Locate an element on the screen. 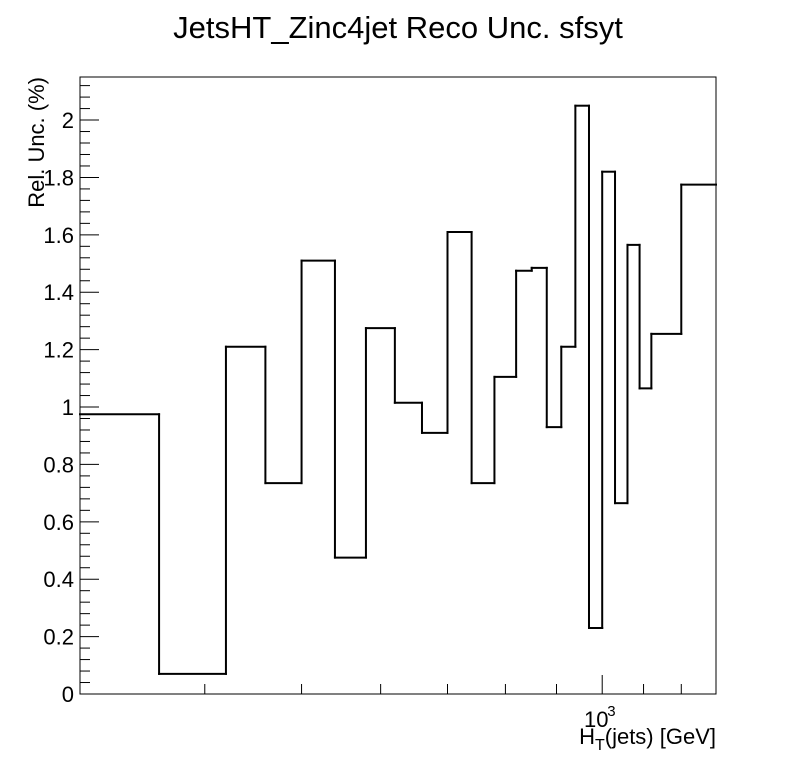  y-tick-label: 0.4 is located at coordinates (58, 579).